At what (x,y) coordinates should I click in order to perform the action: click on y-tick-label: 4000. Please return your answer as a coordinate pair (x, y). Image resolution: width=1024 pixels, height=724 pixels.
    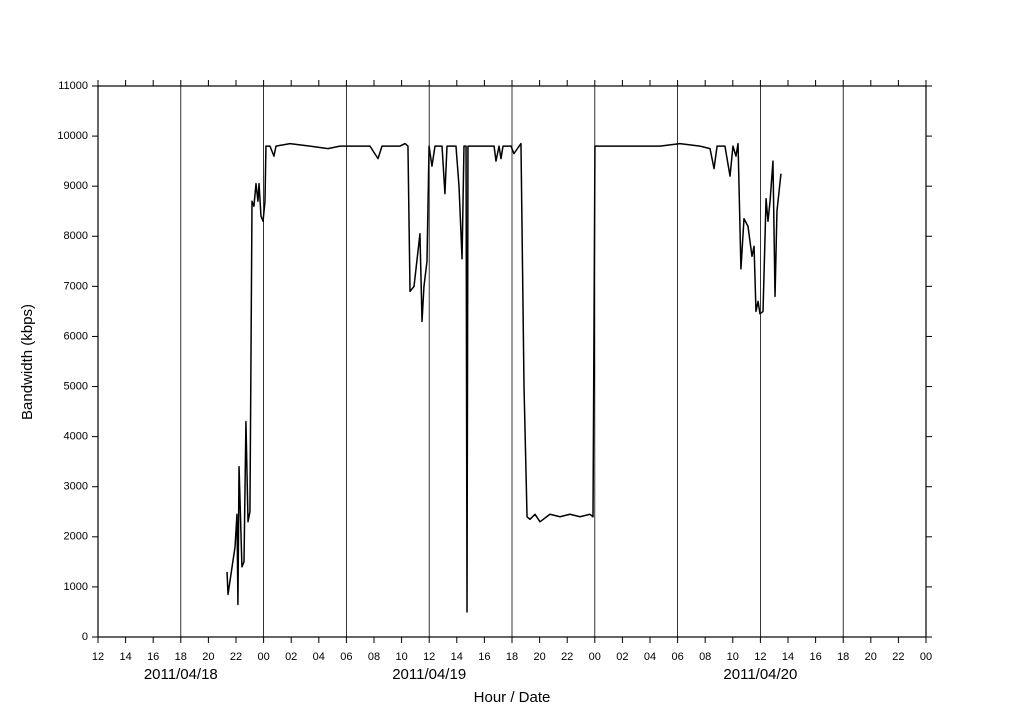
    Looking at the image, I should click on (76, 437).